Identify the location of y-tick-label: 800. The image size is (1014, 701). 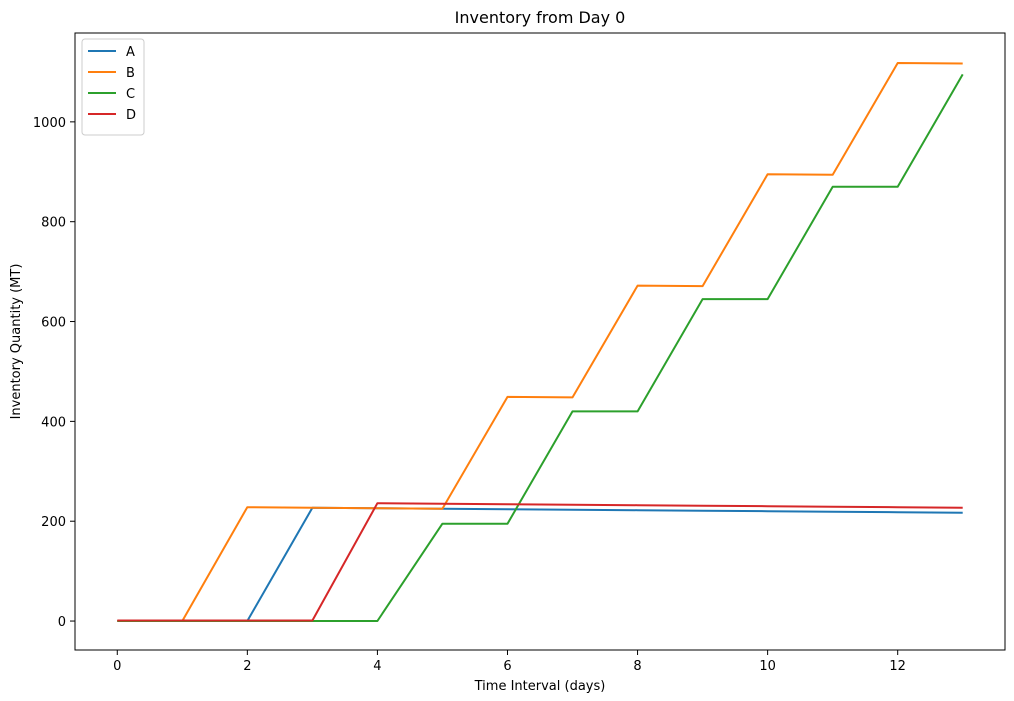
(53, 223).